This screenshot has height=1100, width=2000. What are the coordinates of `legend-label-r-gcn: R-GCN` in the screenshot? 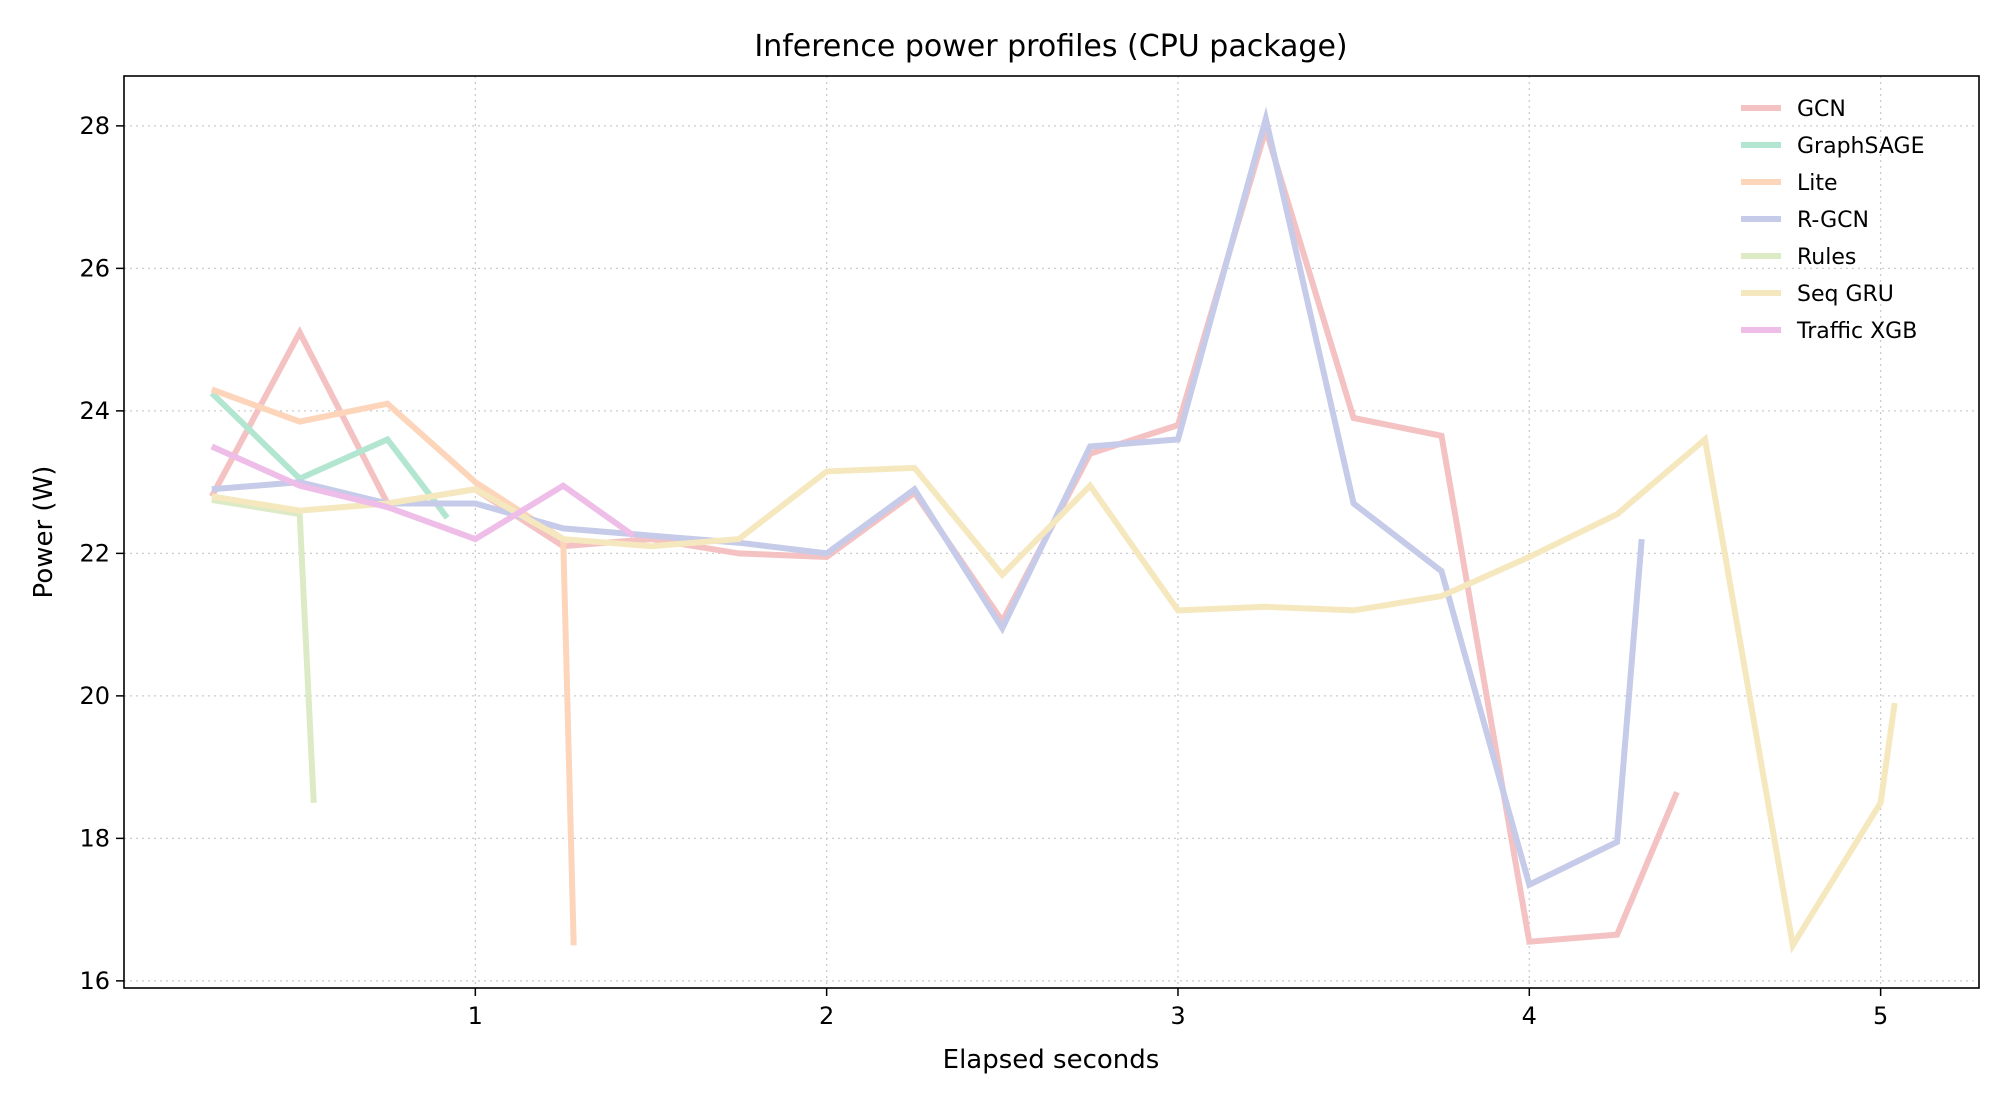 It's located at (1833, 220).